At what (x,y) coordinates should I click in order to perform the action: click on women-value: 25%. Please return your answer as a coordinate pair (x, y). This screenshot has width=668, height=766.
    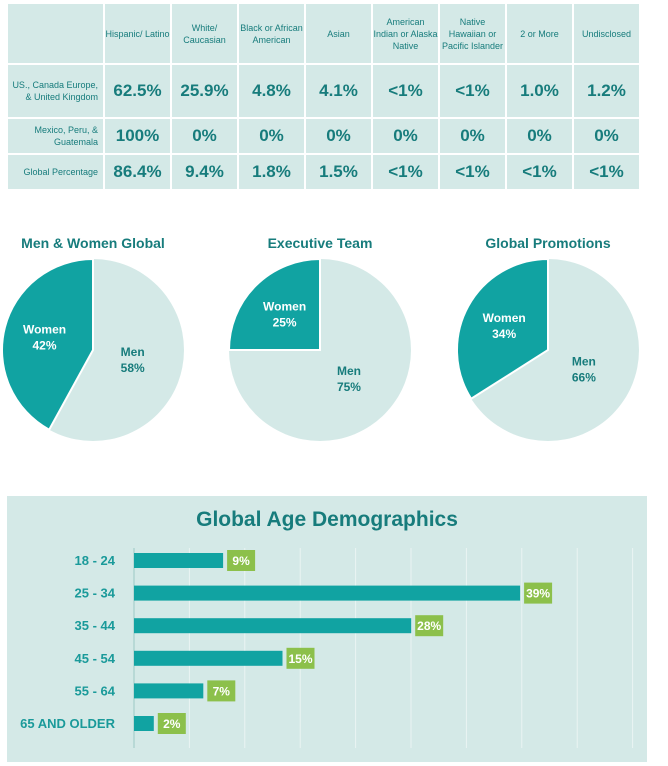
    Looking at the image, I should click on (285, 323).